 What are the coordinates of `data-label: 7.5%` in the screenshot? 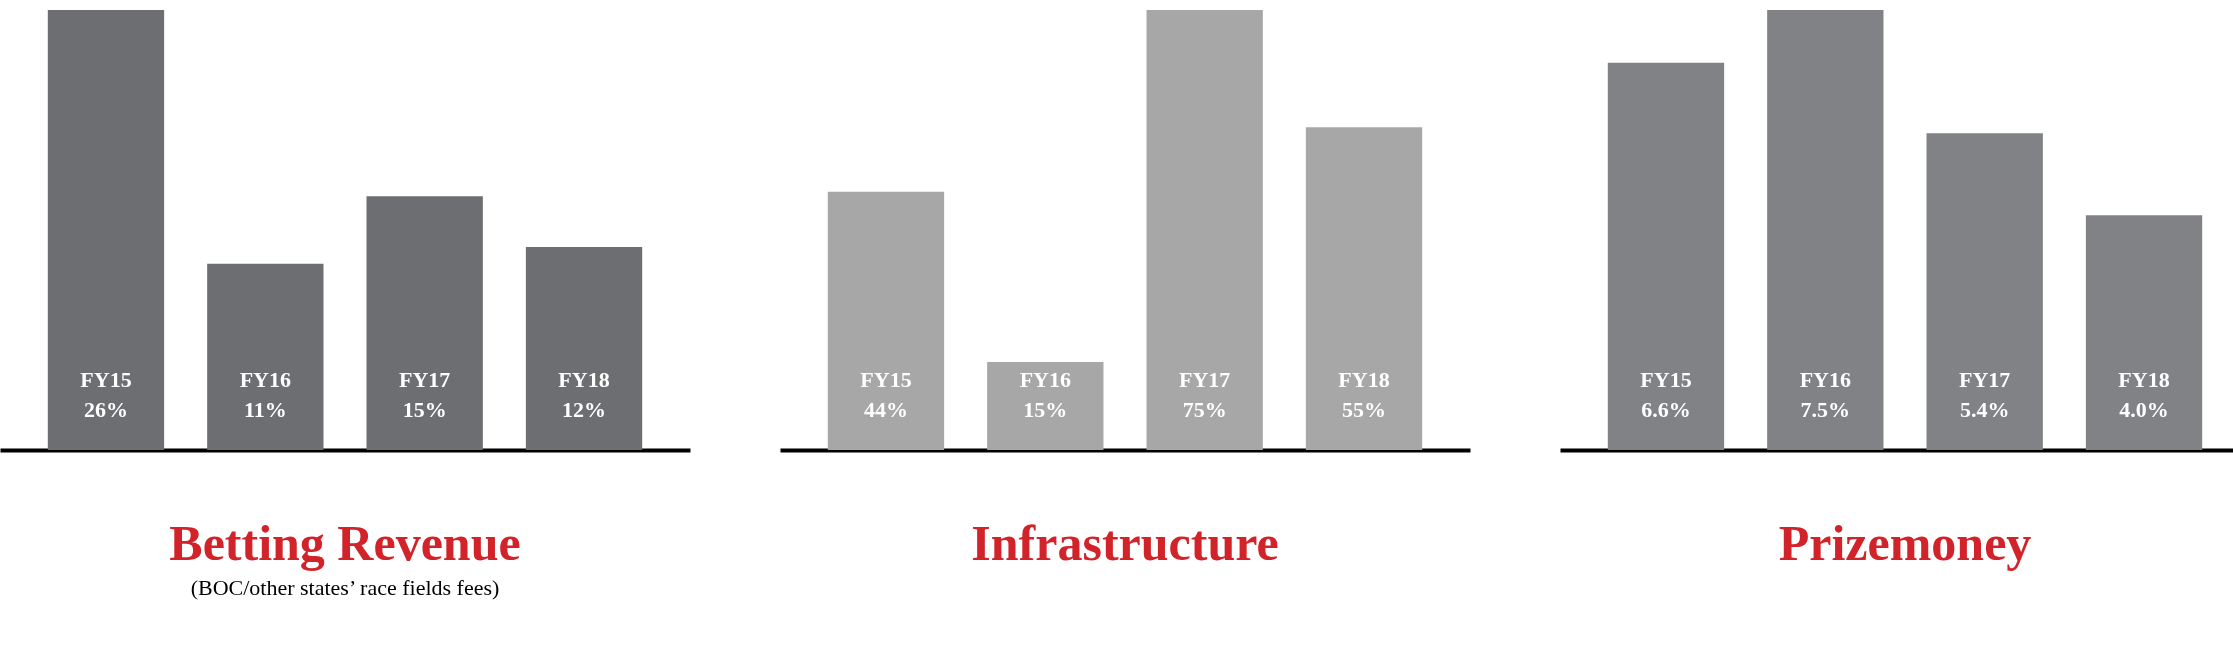 It's located at (1825, 409).